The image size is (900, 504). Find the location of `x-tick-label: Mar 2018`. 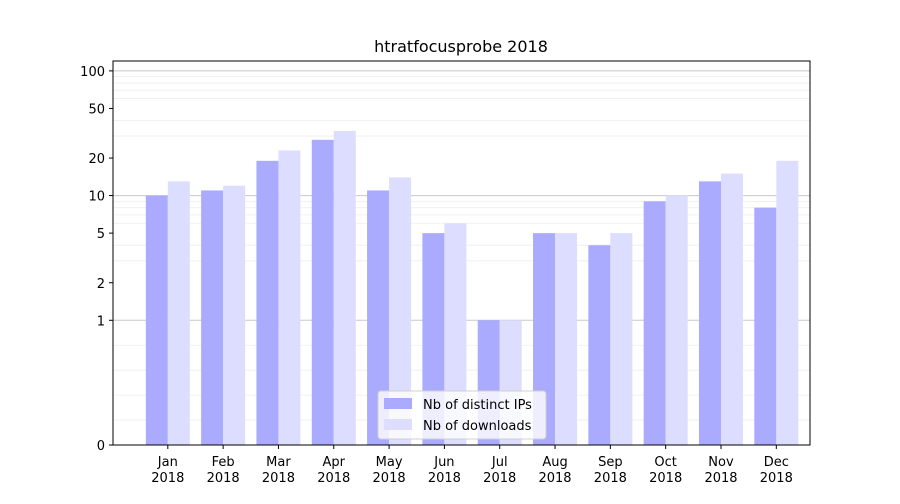

x-tick-label: Mar 2018 is located at coordinates (278, 470).